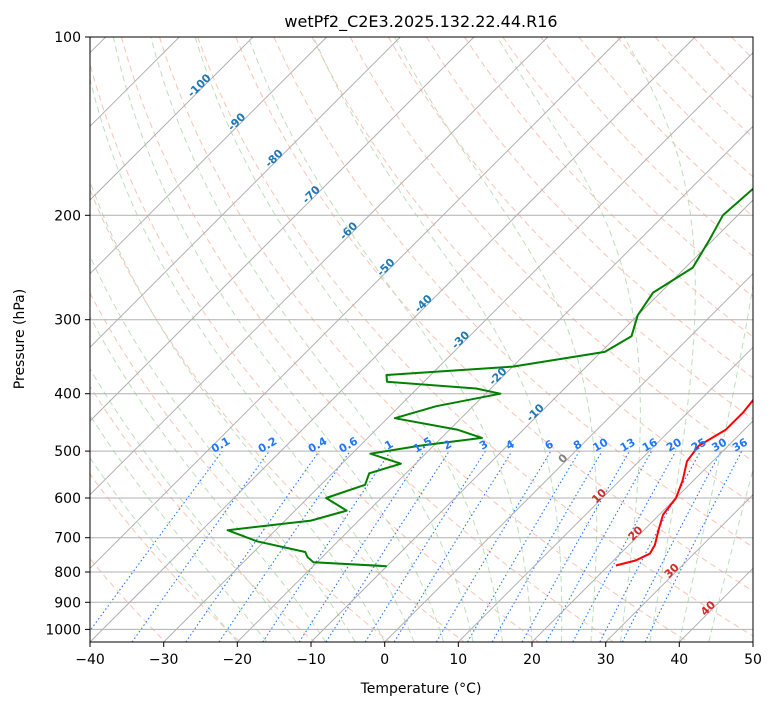 This screenshot has height=708, width=775. Describe the element at coordinates (67, 395) in the screenshot. I see `y-tick-label: 400` at that location.